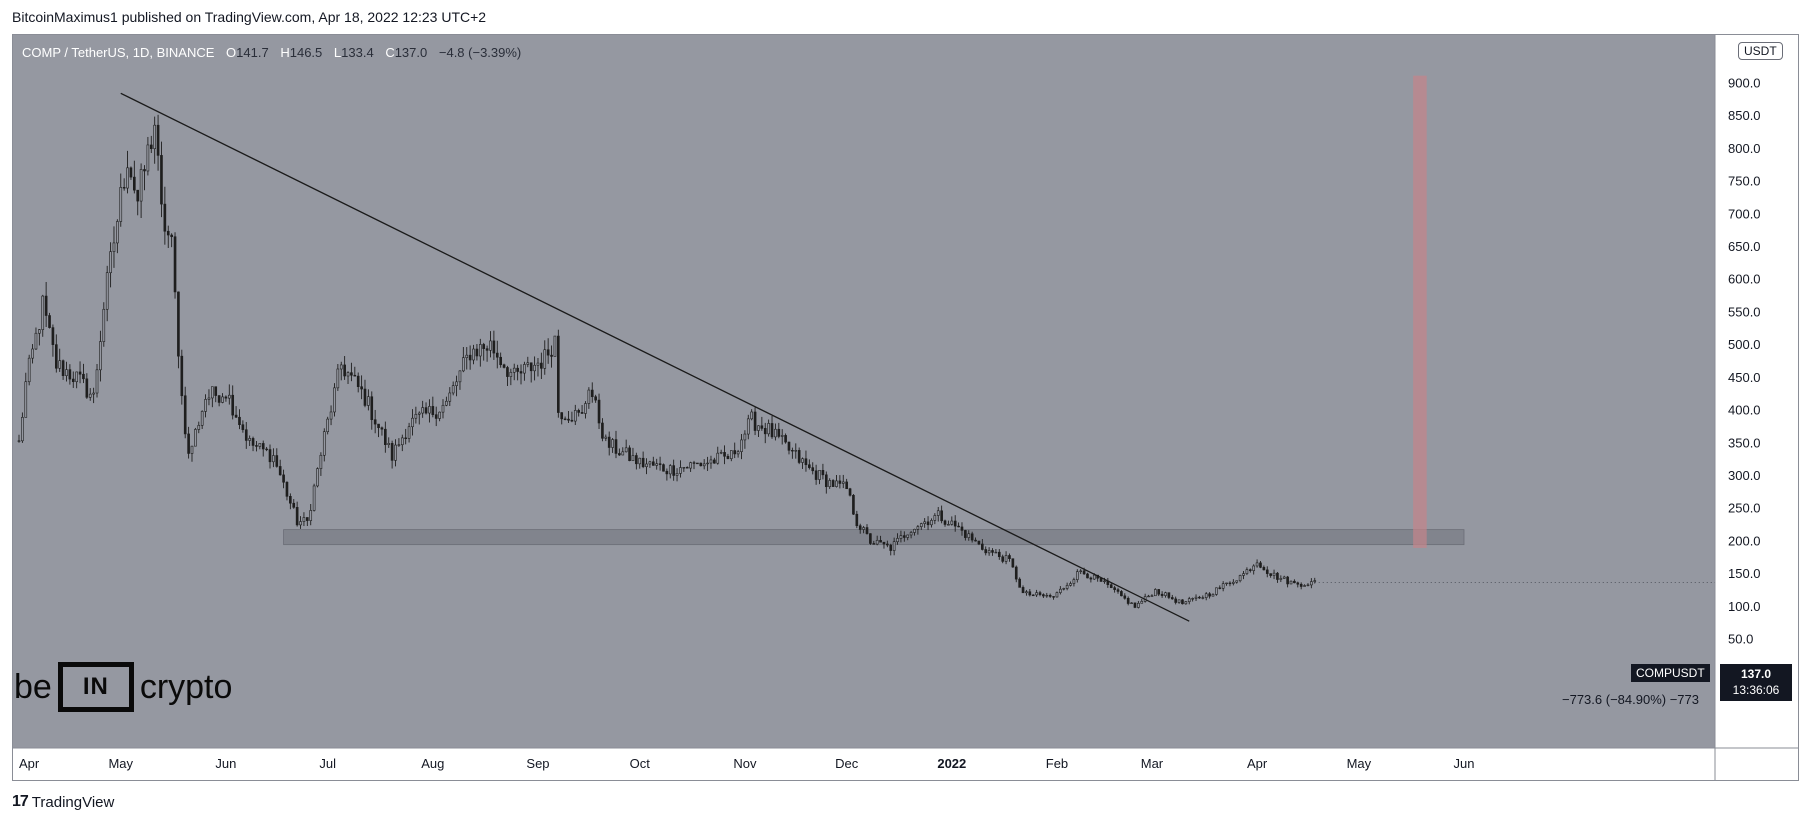 The image size is (1813, 826). I want to click on time-tick-label: Aug, so click(432, 763).